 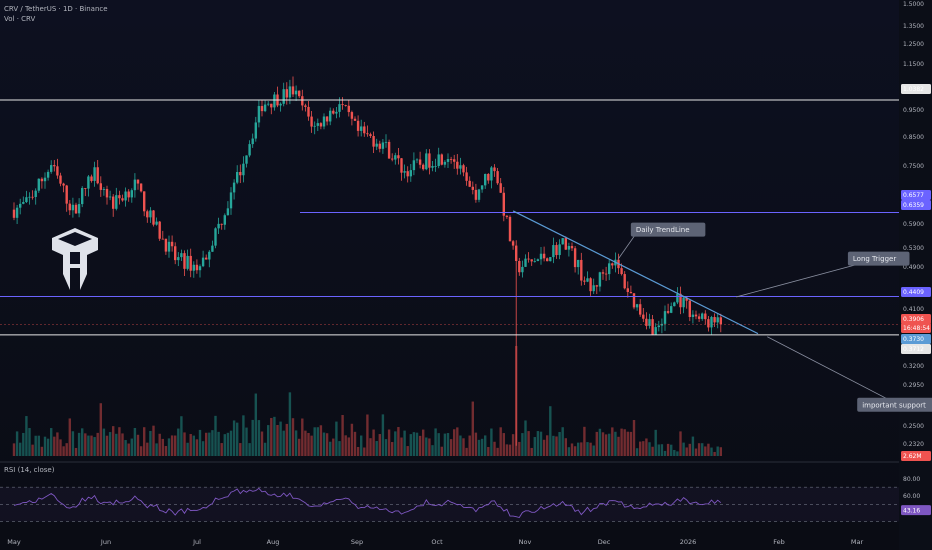 I want to click on rsi-tick-label: 43.16, so click(x=911, y=510).